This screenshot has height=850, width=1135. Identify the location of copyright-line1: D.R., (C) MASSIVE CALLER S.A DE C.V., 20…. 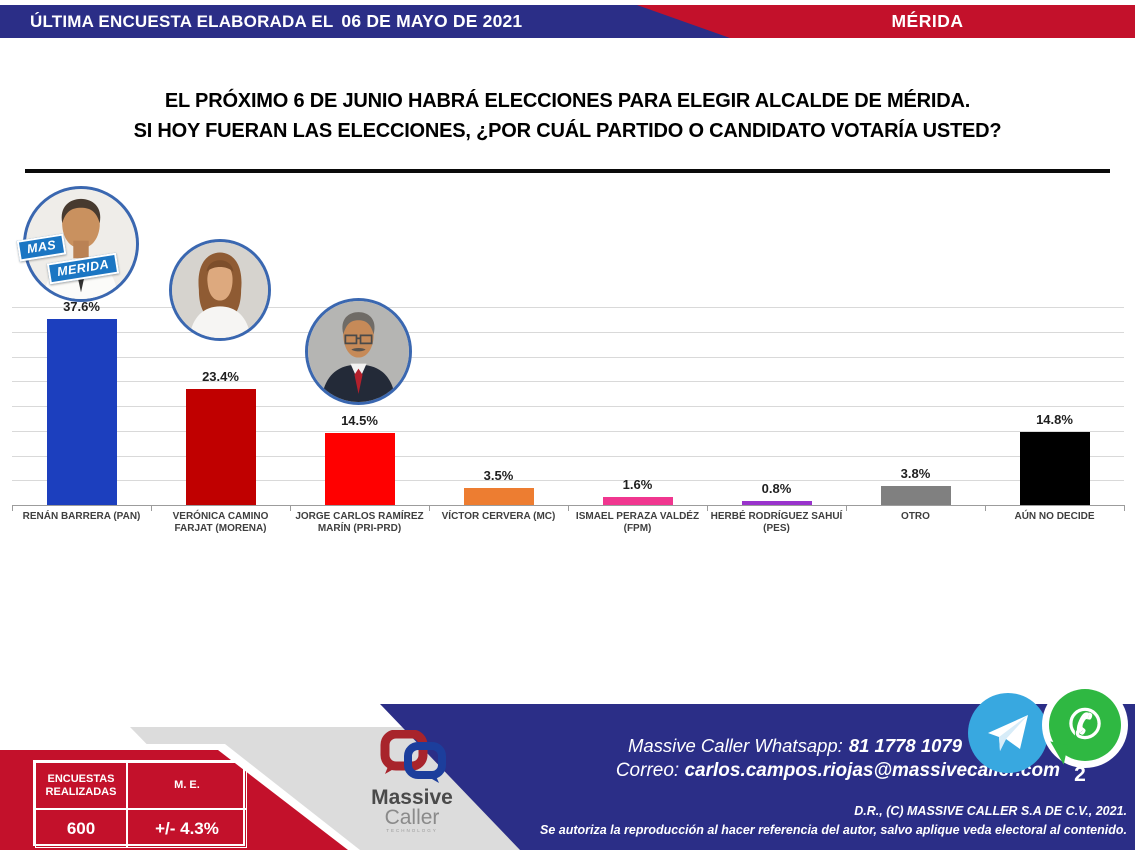
(990, 811).